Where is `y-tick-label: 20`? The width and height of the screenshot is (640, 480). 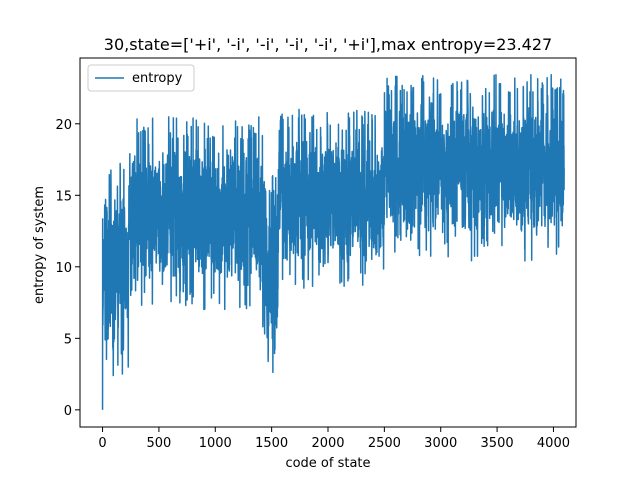
y-tick-label: 20 is located at coordinates (63, 125).